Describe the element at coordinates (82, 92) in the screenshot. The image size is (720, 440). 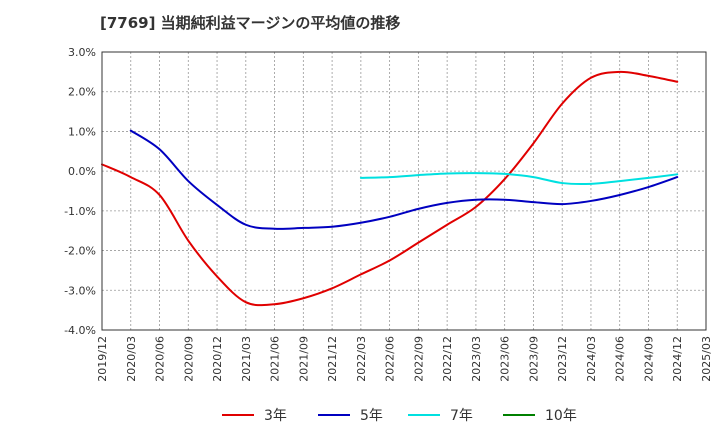
I see `y-tick-label: 2.0%` at that location.